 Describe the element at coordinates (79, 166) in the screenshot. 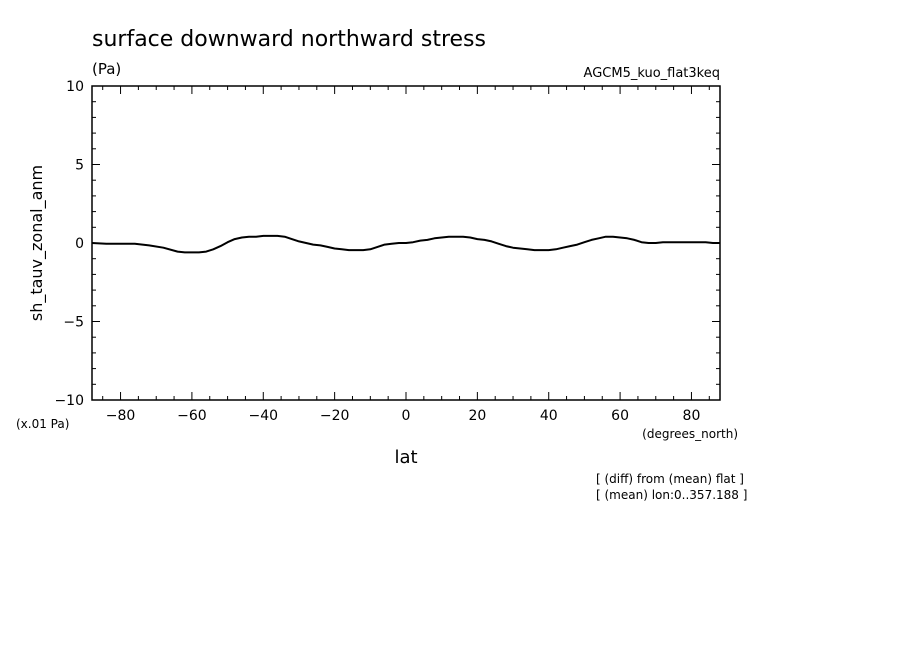

I see `y-tick-label: 5` at that location.